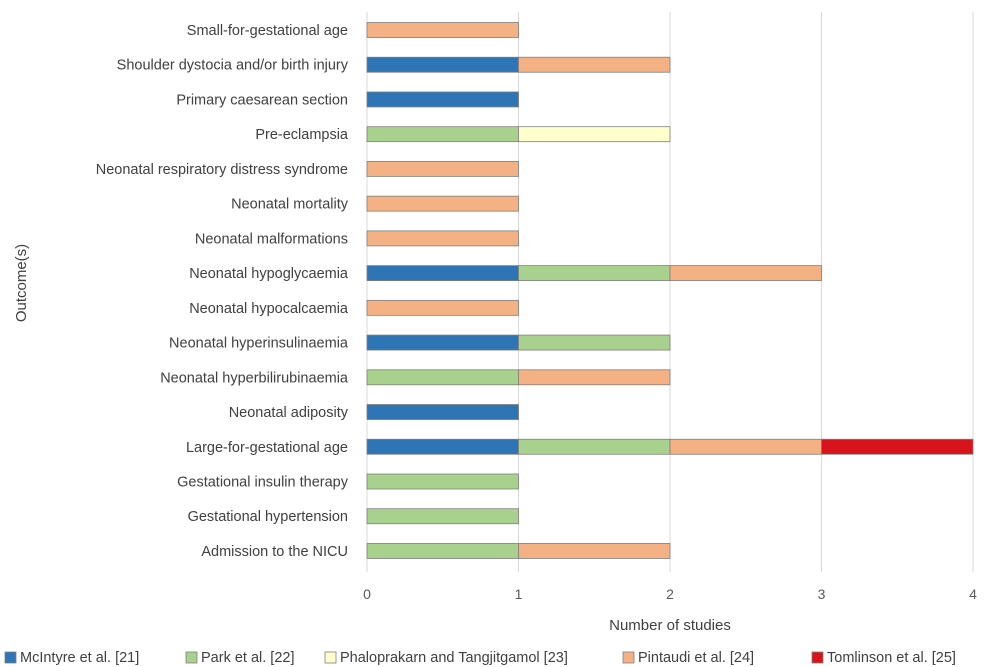  I want to click on x-tick-label: 1, so click(519, 594).